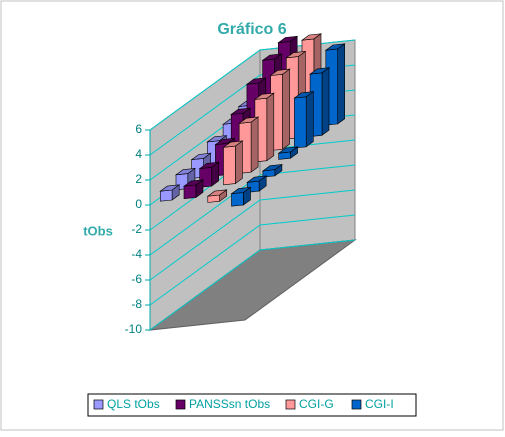 The image size is (505, 437). Describe the element at coordinates (136, 279) in the screenshot. I see `y-tick-label: -6` at that location.